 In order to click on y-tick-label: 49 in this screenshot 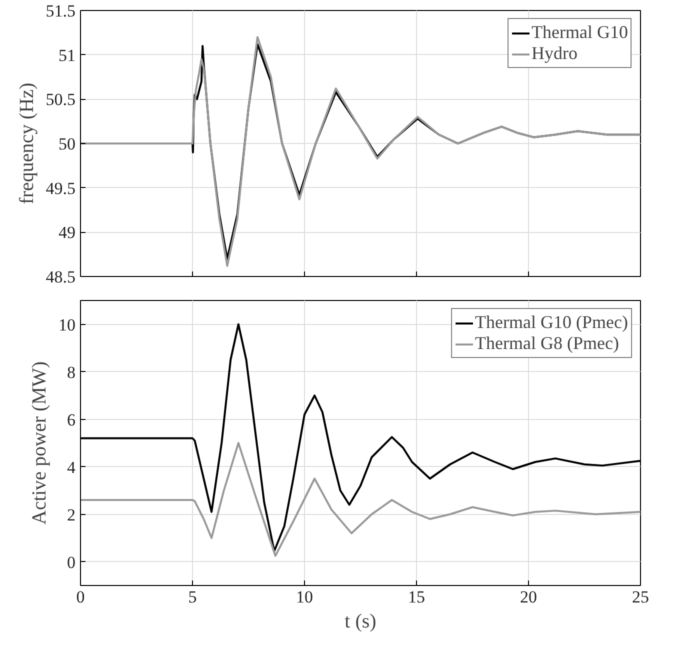, I will do `click(67, 232)`.